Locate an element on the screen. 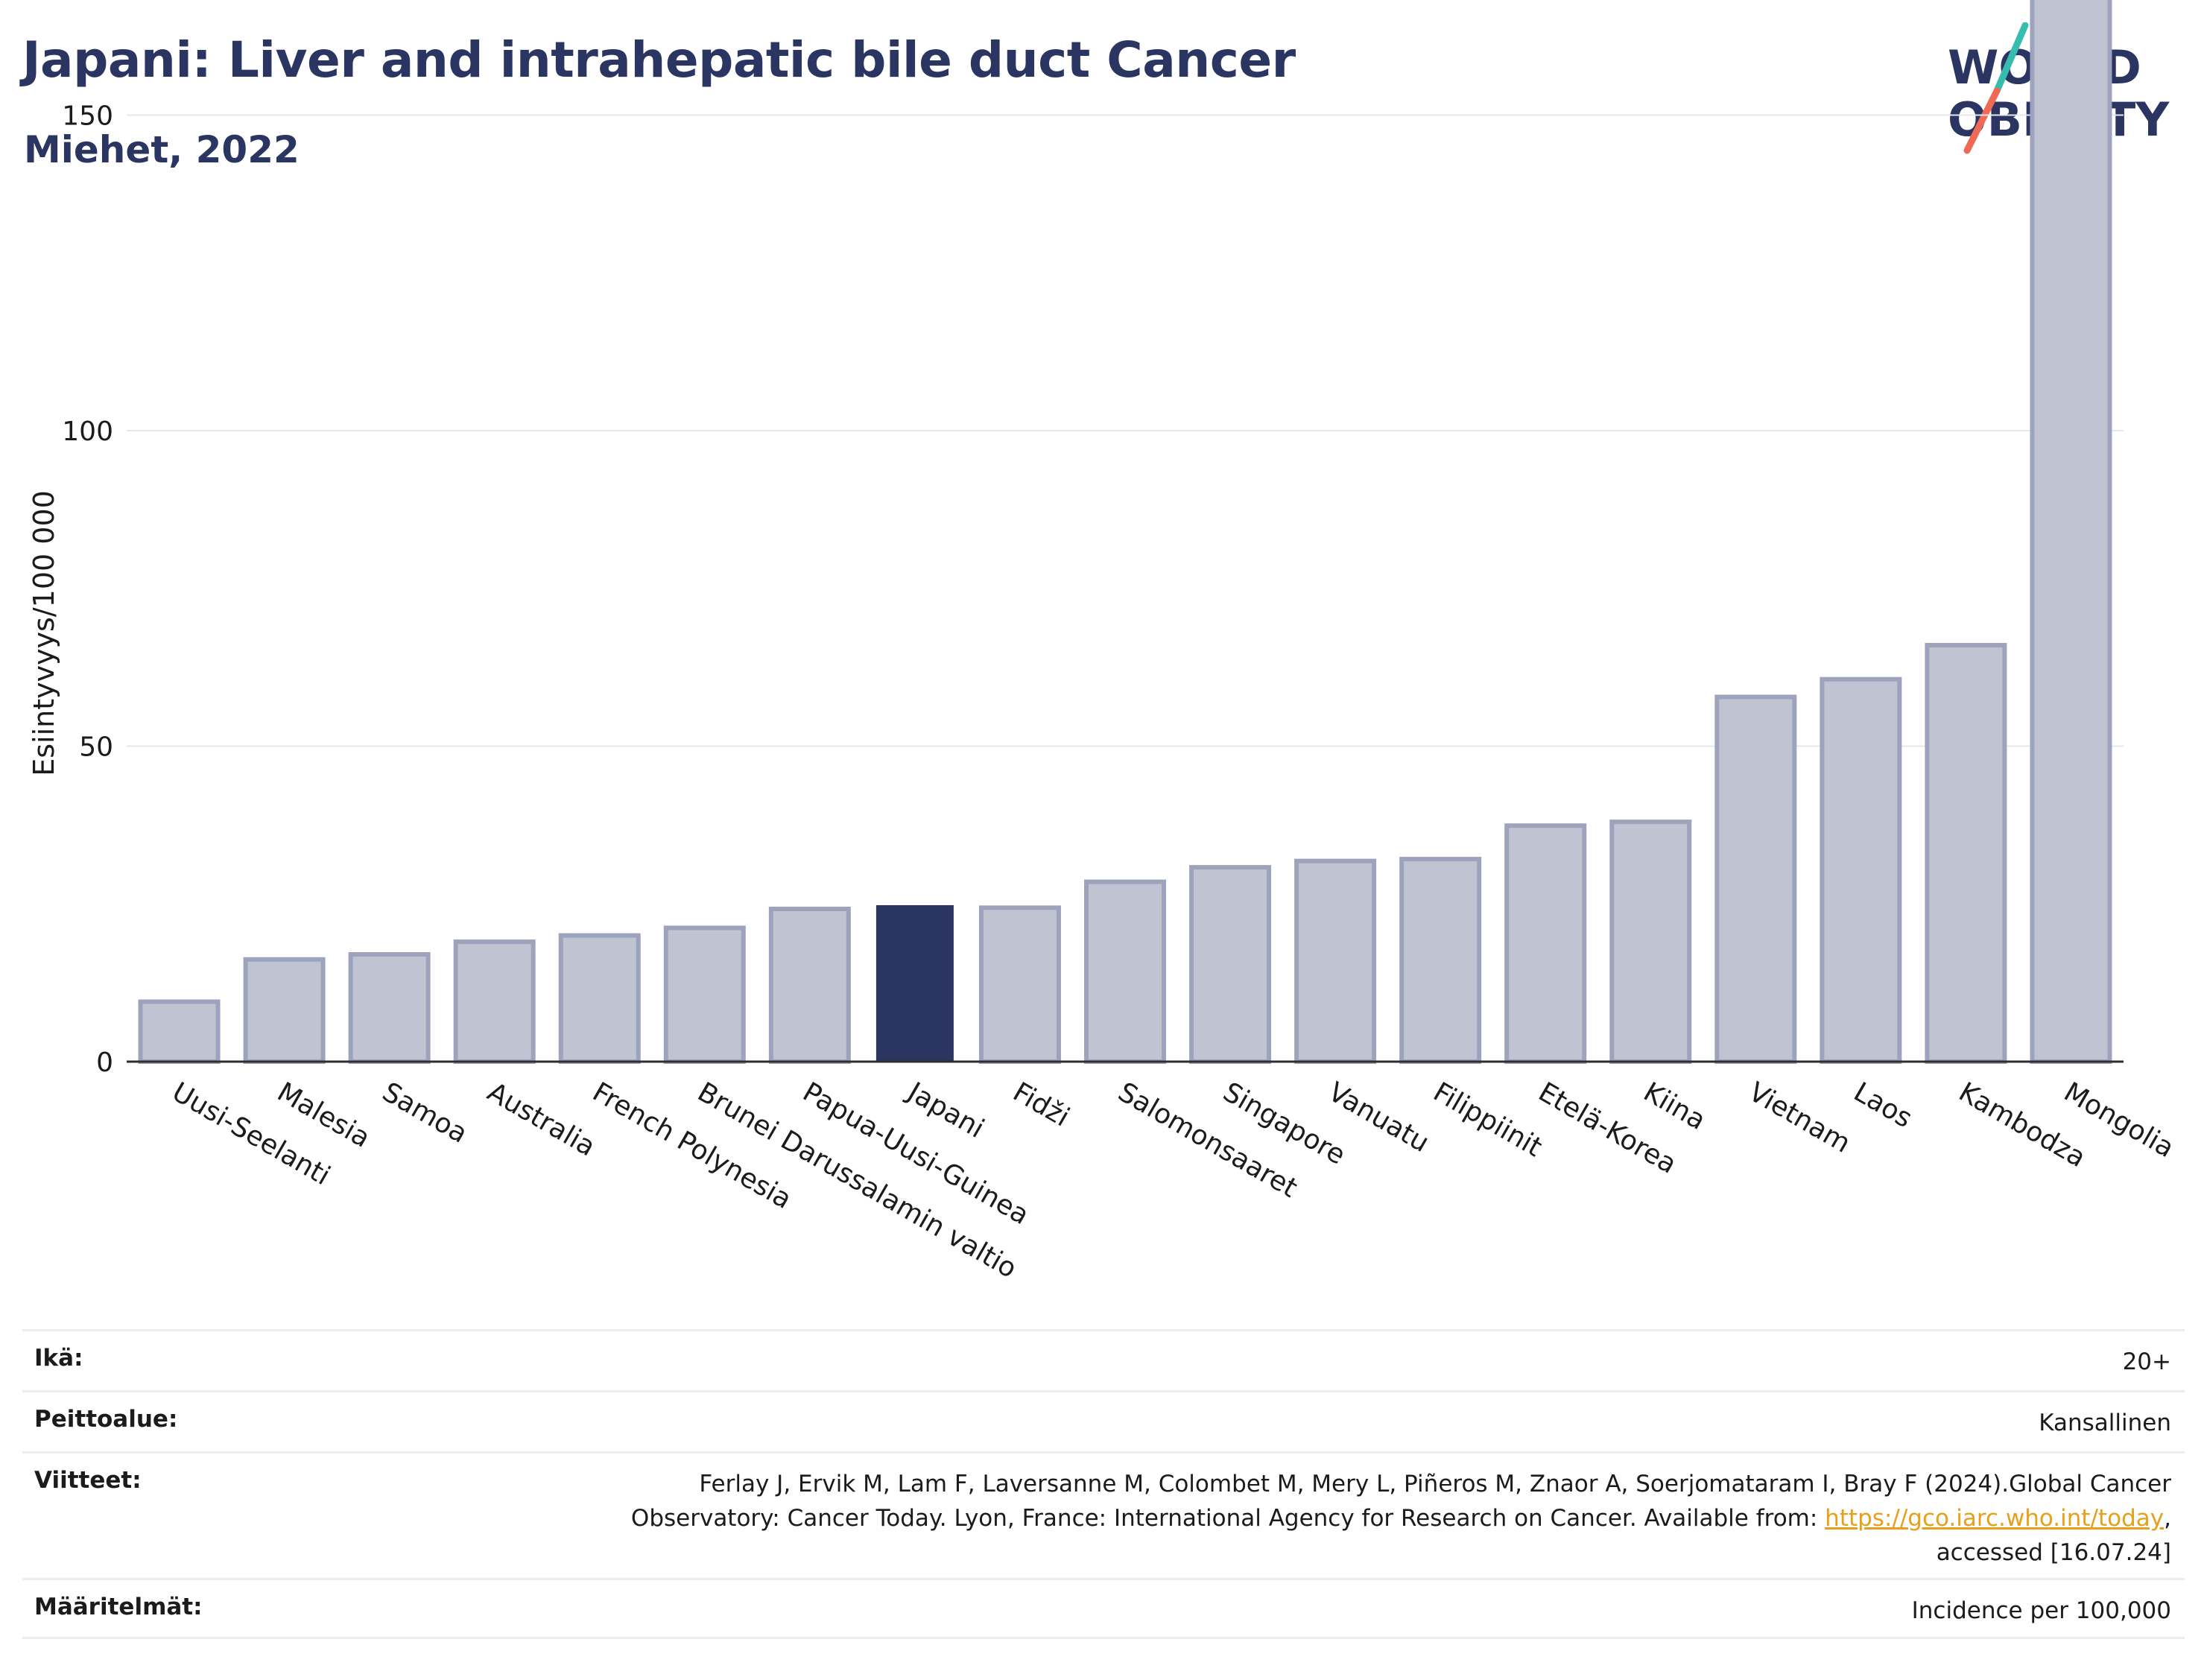 The image size is (2204, 1680). bar-papua-uusi-guinea is located at coordinates (809, 985).